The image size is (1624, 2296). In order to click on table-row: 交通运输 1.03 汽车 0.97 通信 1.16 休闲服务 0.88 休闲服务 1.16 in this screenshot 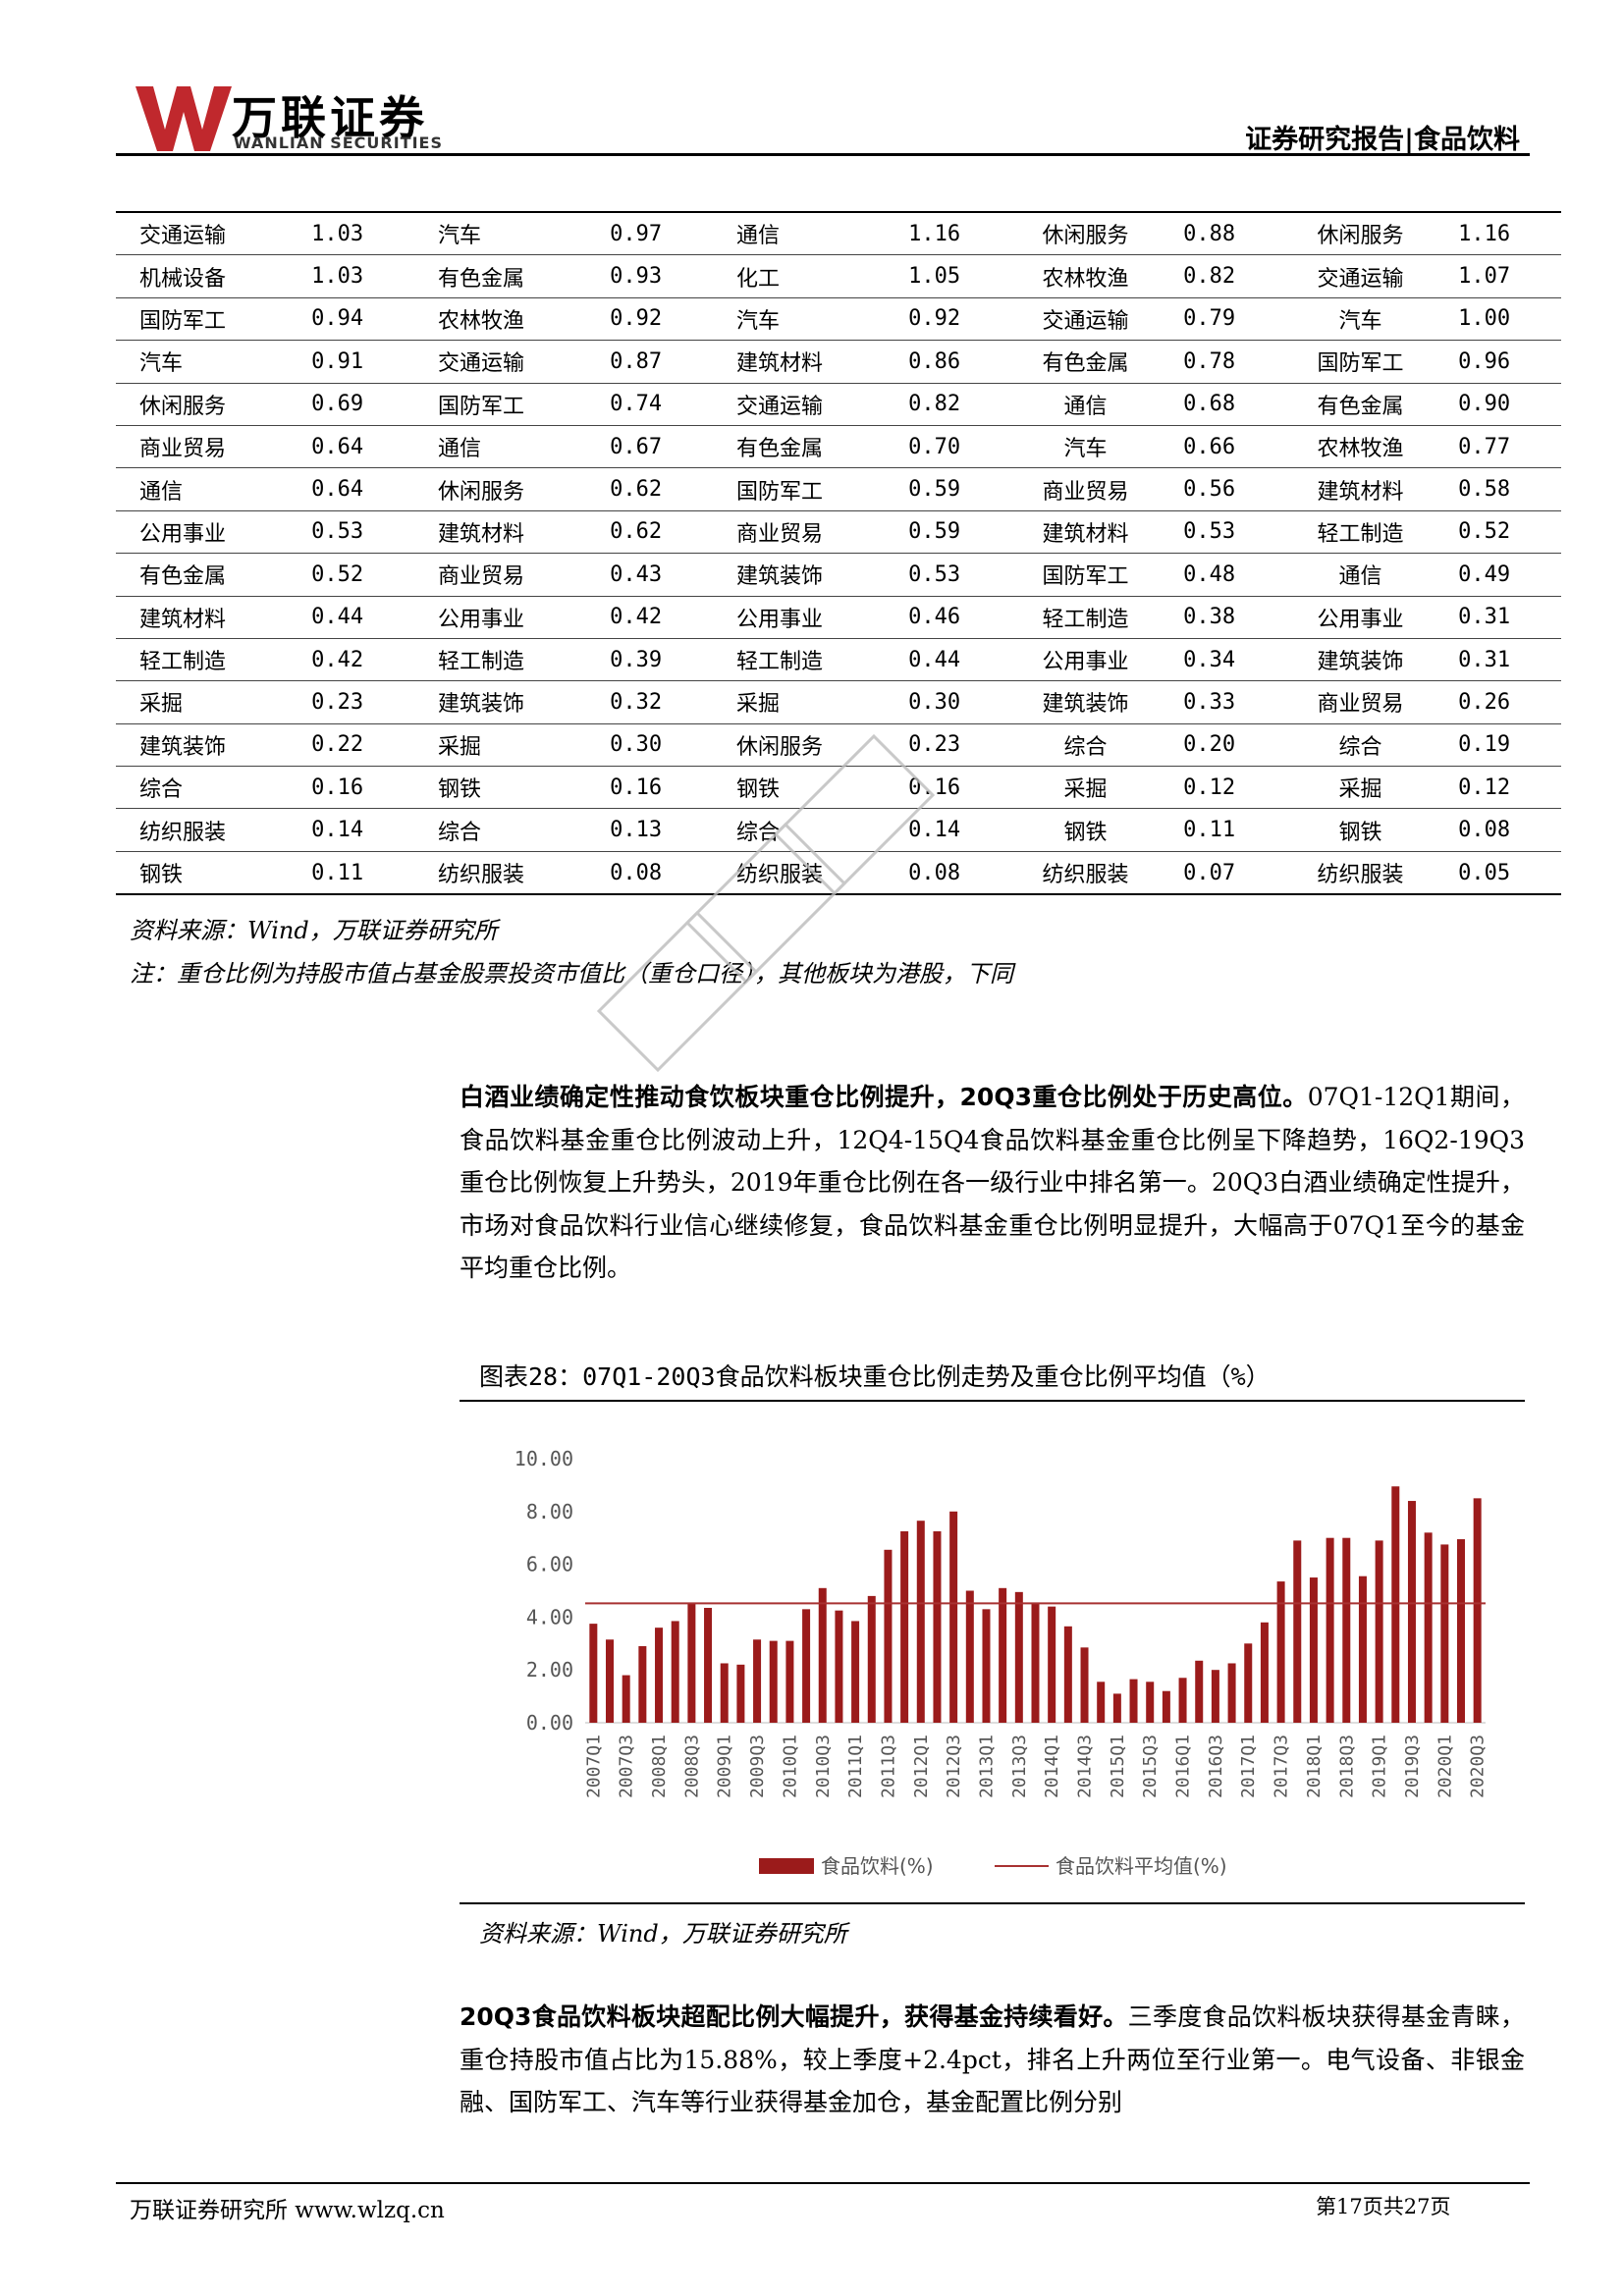, I will do `click(838, 234)`.